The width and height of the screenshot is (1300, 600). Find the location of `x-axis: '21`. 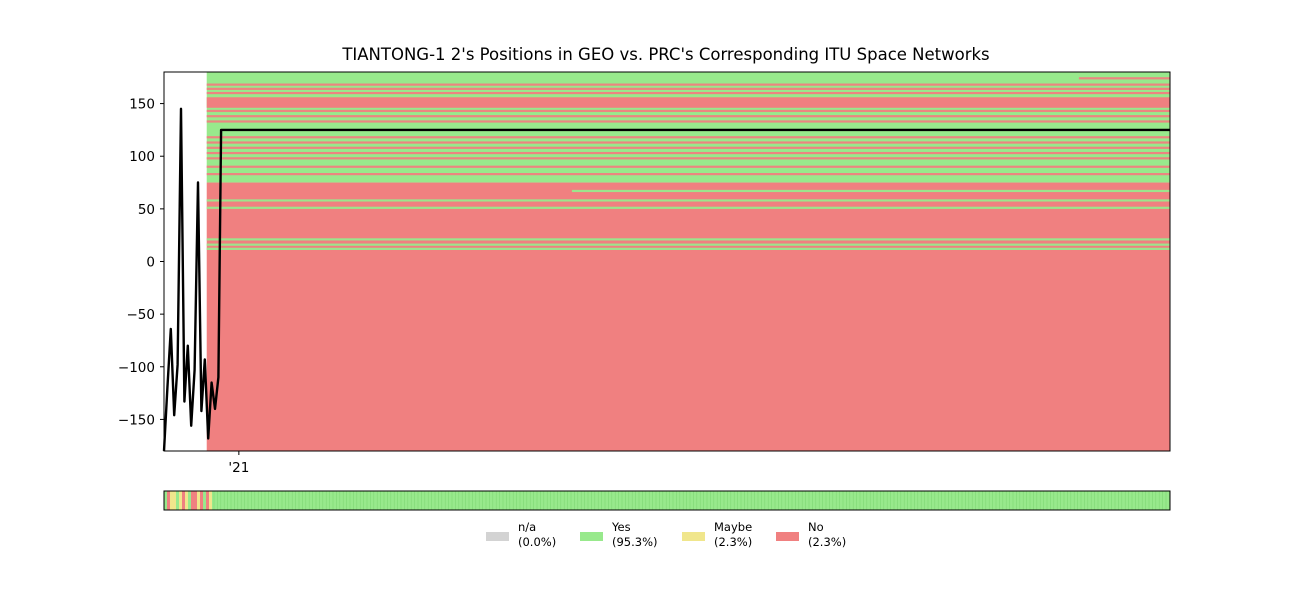

x-axis: '21 is located at coordinates (238, 463).